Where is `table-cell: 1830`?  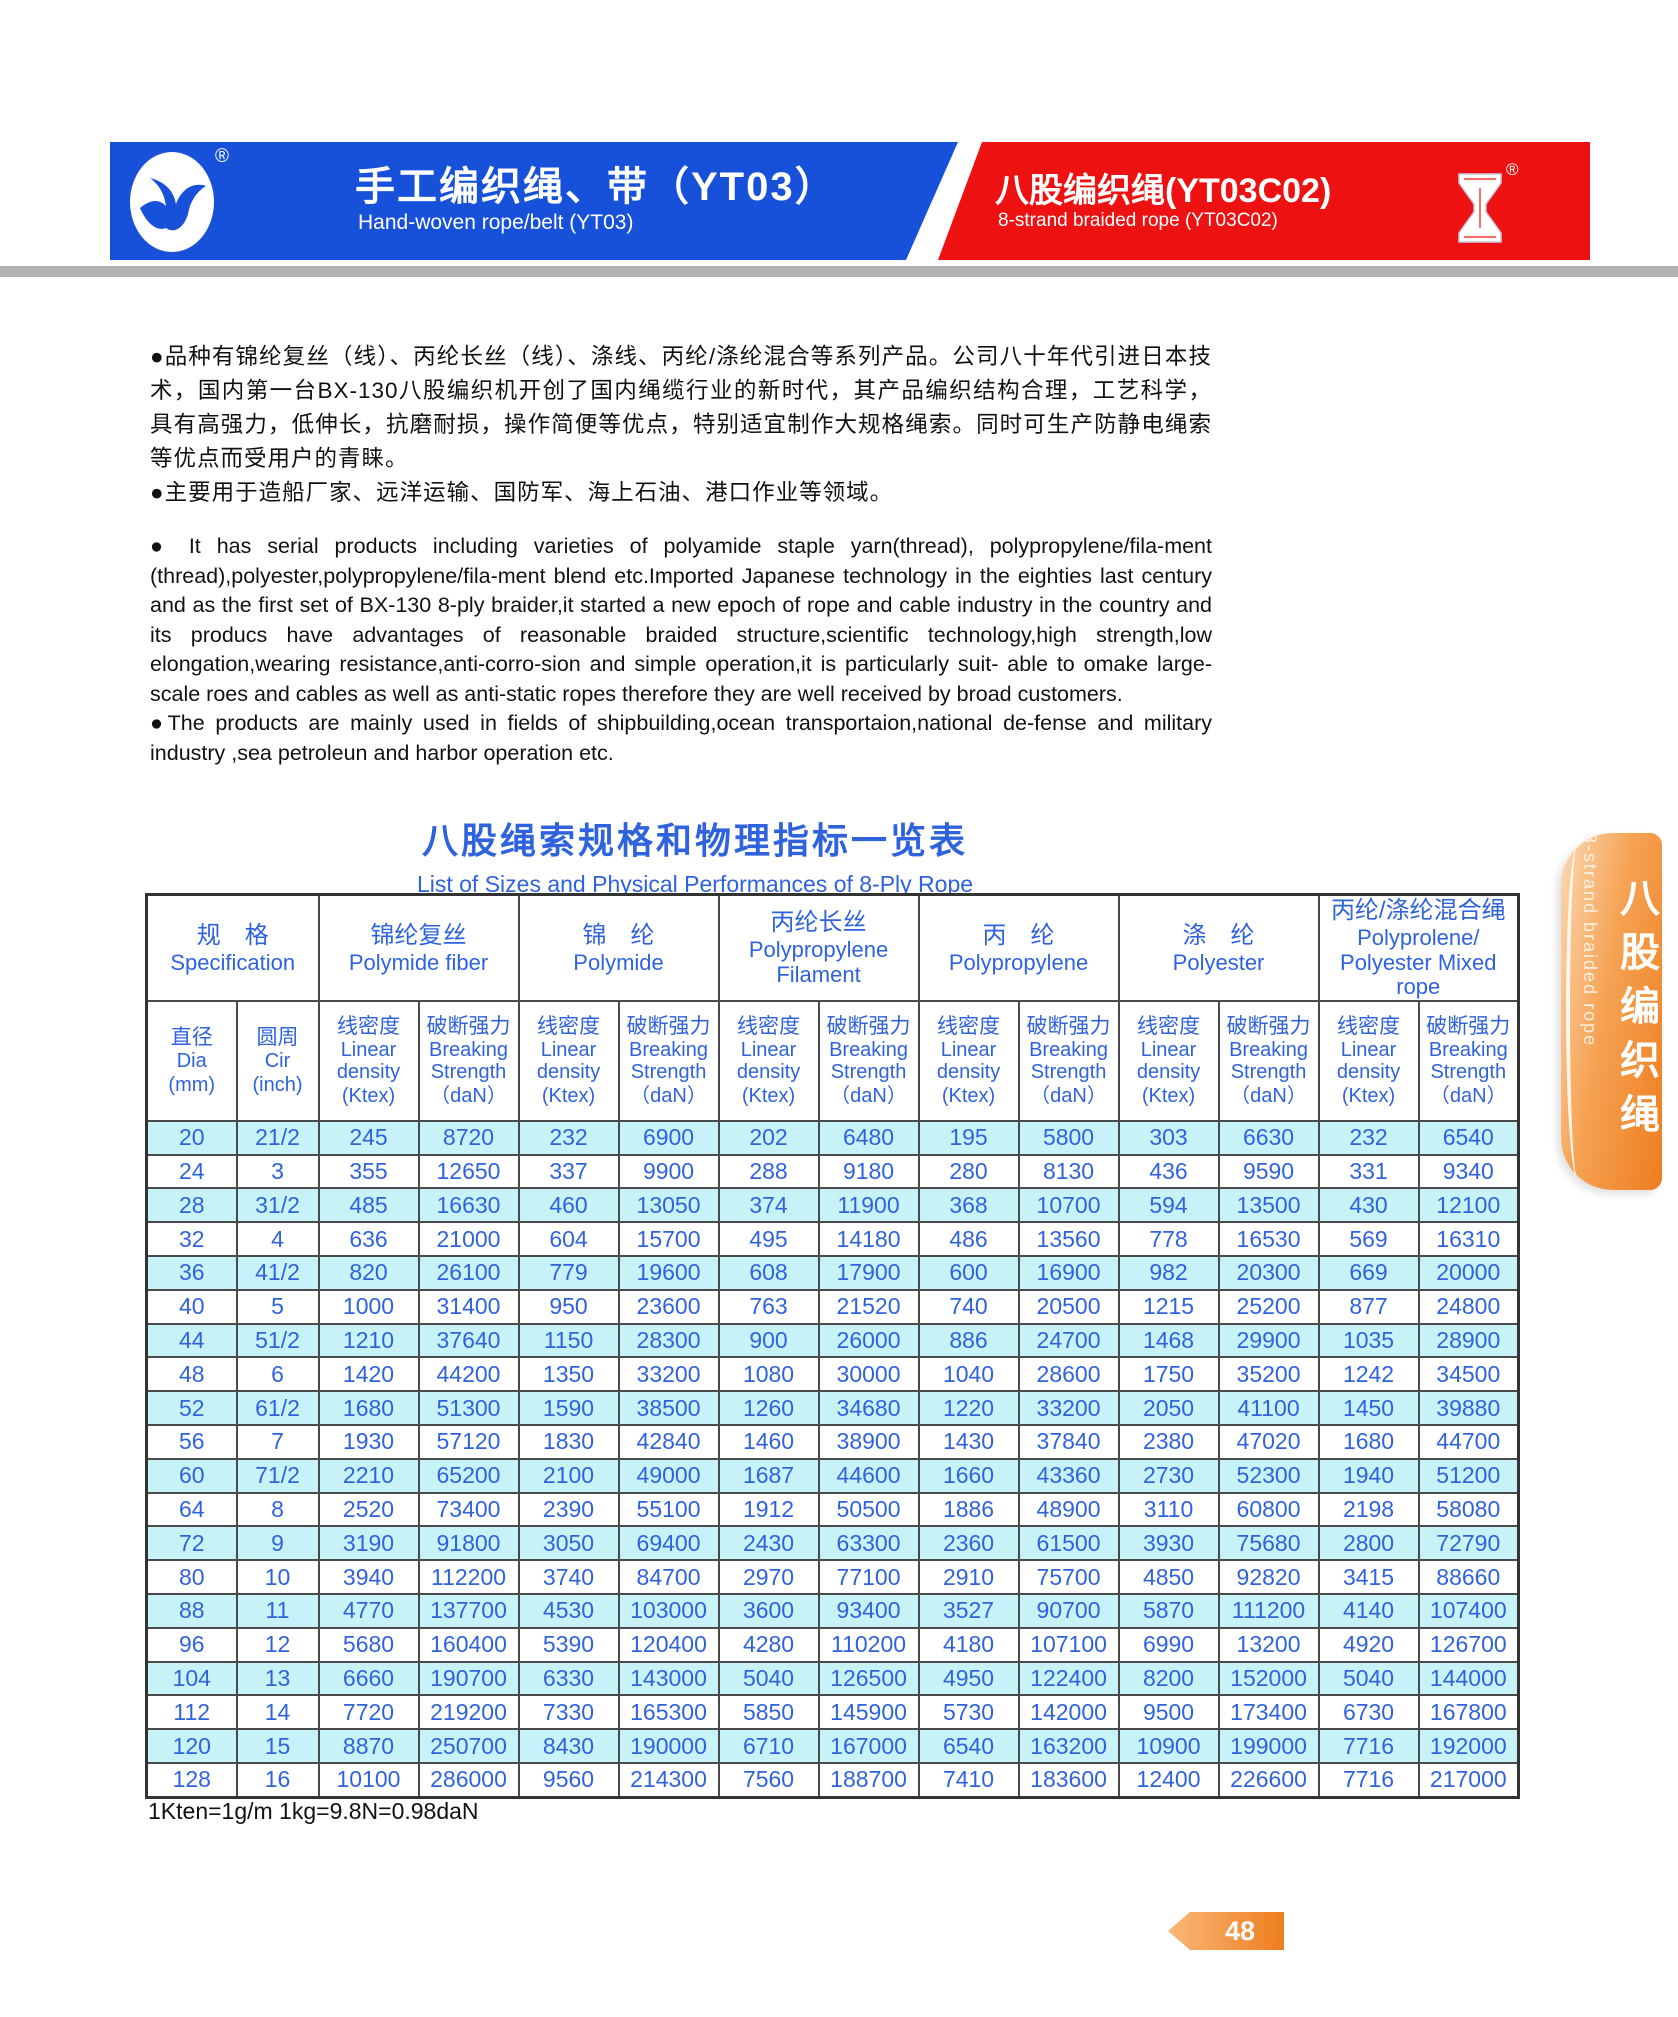 table-cell: 1830 is located at coordinates (568, 1442).